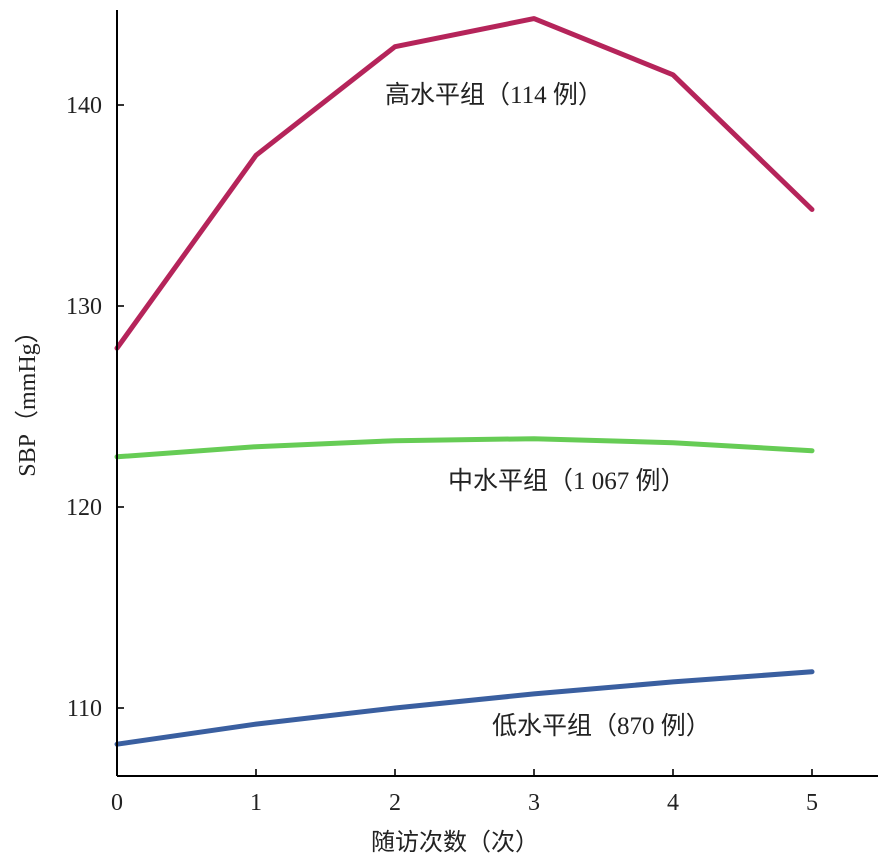 The image size is (896, 866). Describe the element at coordinates (84, 709) in the screenshot. I see `y-tick-label: 110` at that location.